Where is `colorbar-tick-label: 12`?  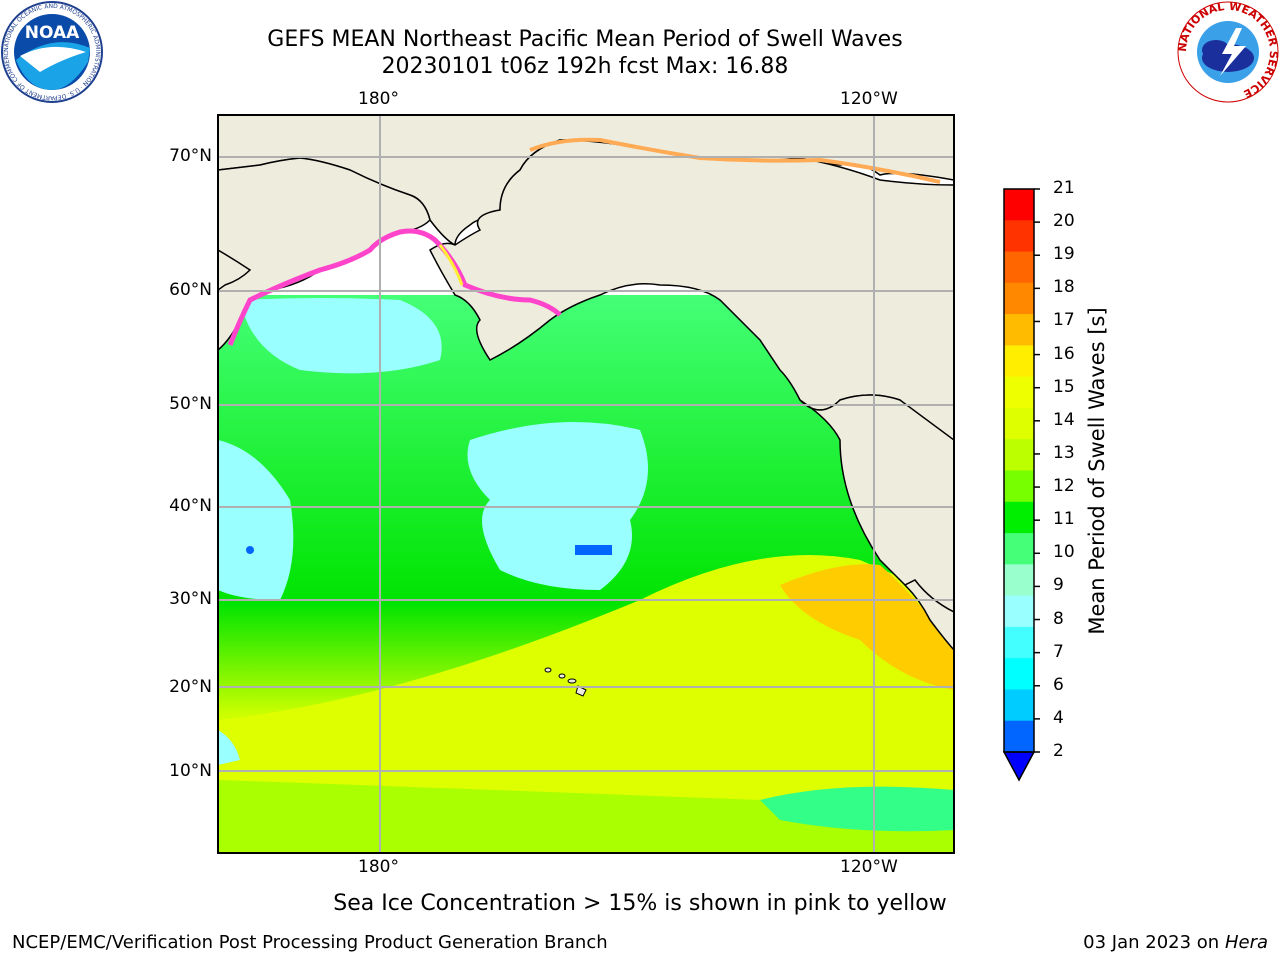
colorbar-tick-label: 12 is located at coordinates (1064, 486).